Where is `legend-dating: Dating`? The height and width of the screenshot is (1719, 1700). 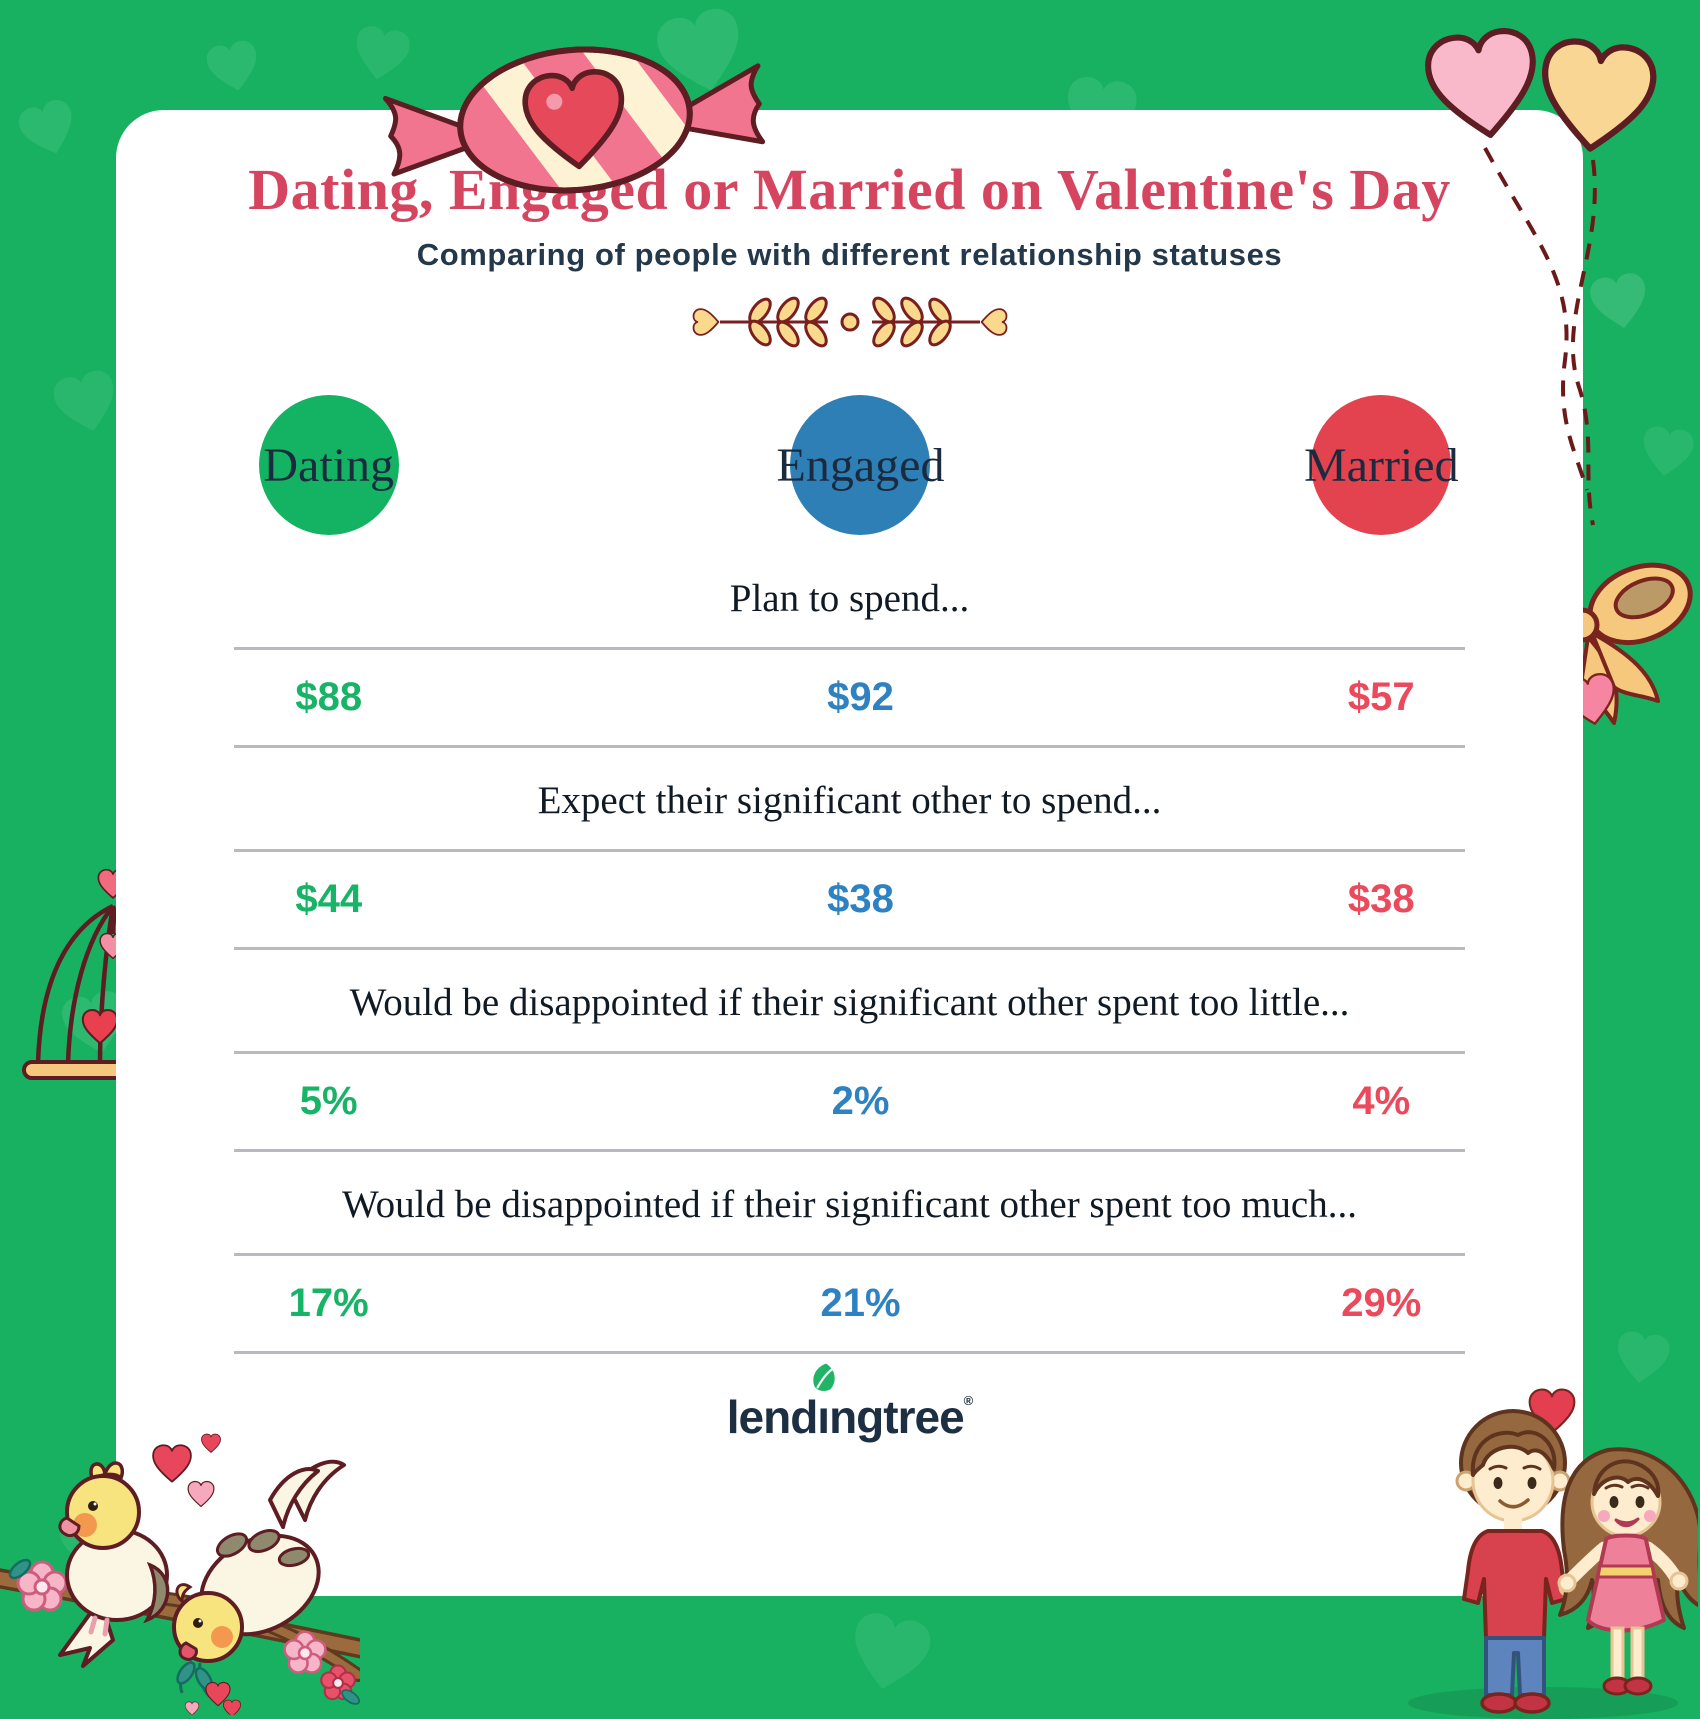
legend-dating: Dating is located at coordinates (328, 465).